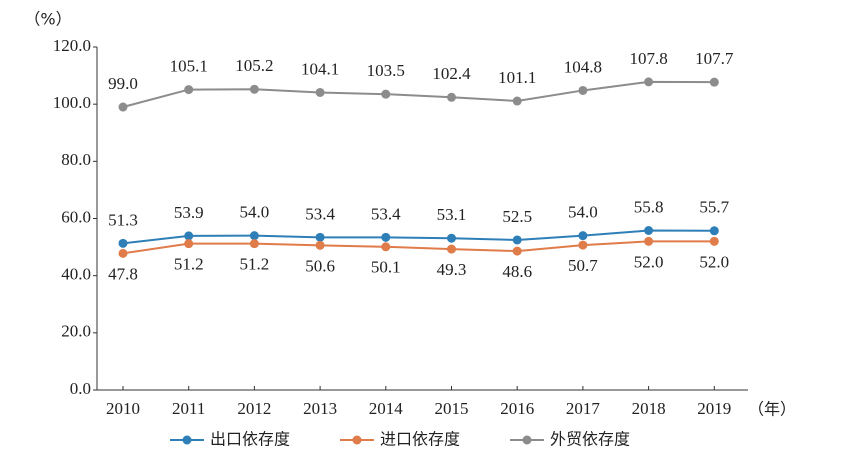 The image size is (843, 464). What do you see at coordinates (517, 216) in the screenshot?
I see `data-label: 52.5` at bounding box center [517, 216].